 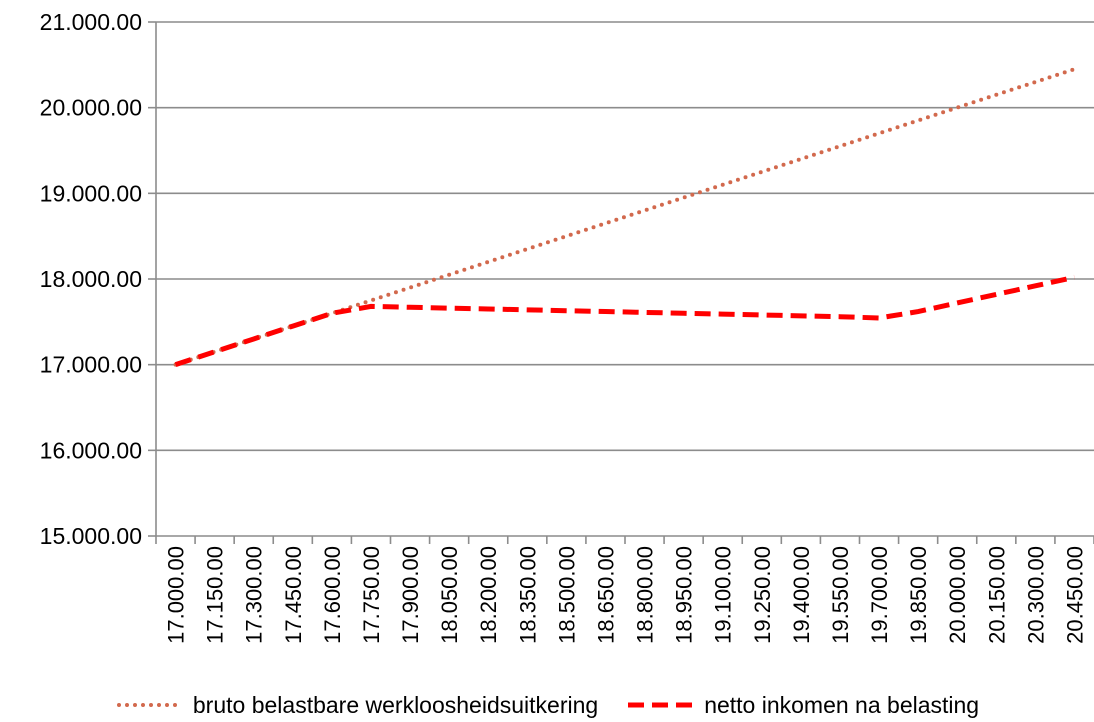 I want to click on x-tick-label: 18.500.00, so click(x=566, y=595).